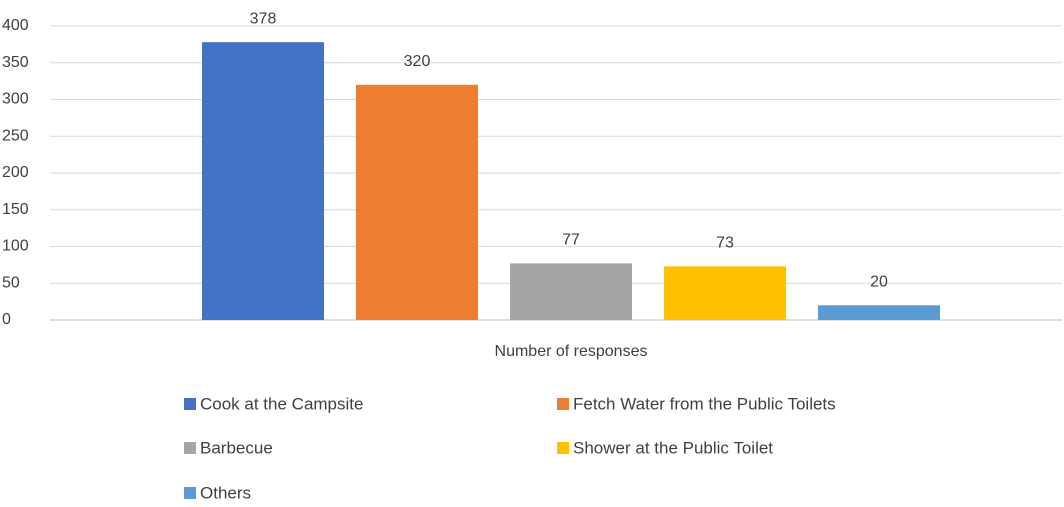 Image resolution: width=1064 pixels, height=507 pixels. Describe the element at coordinates (704, 403) in the screenshot. I see `legend-text: Fetch Water from the Public Toilets` at that location.